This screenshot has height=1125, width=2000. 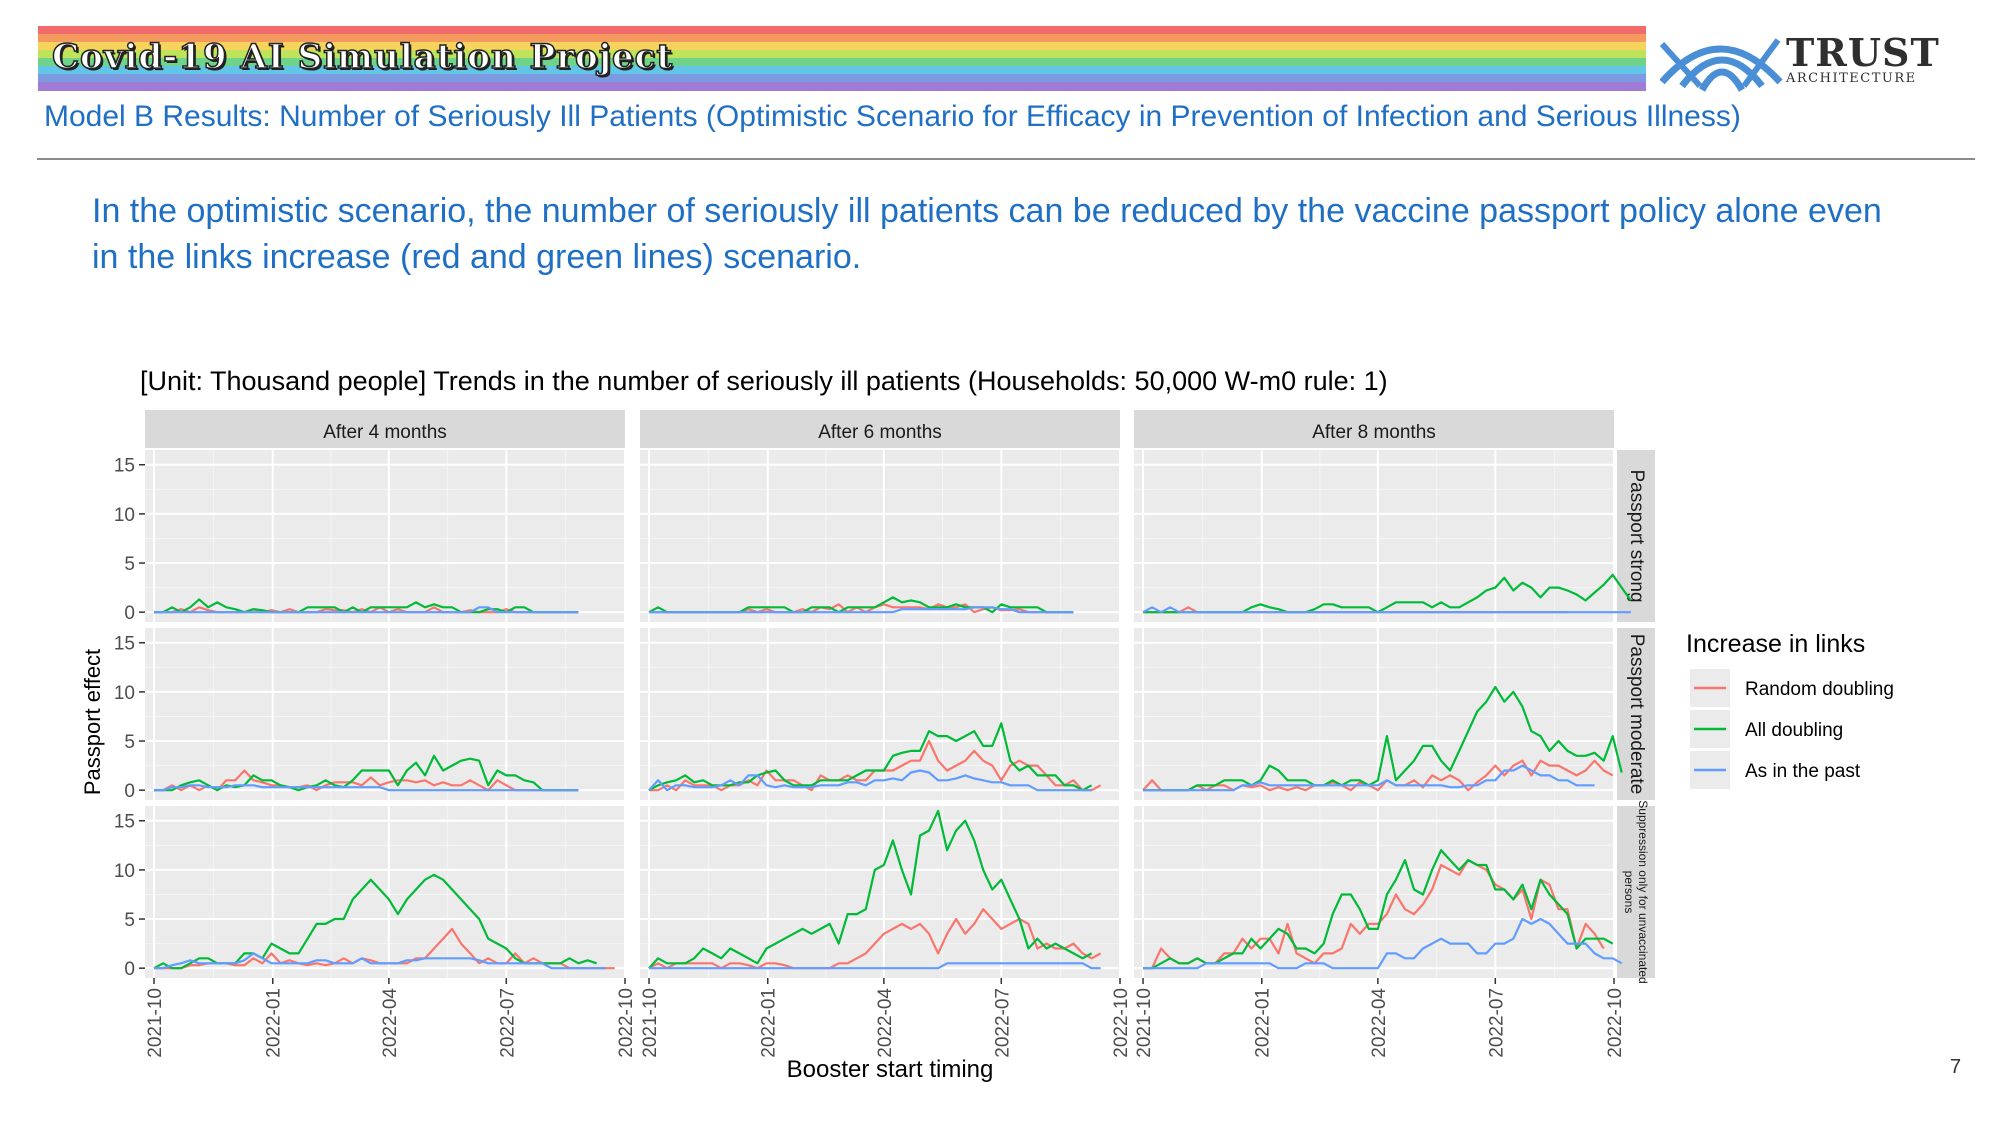 What do you see at coordinates (1006, 159) in the screenshot?
I see `divider` at bounding box center [1006, 159].